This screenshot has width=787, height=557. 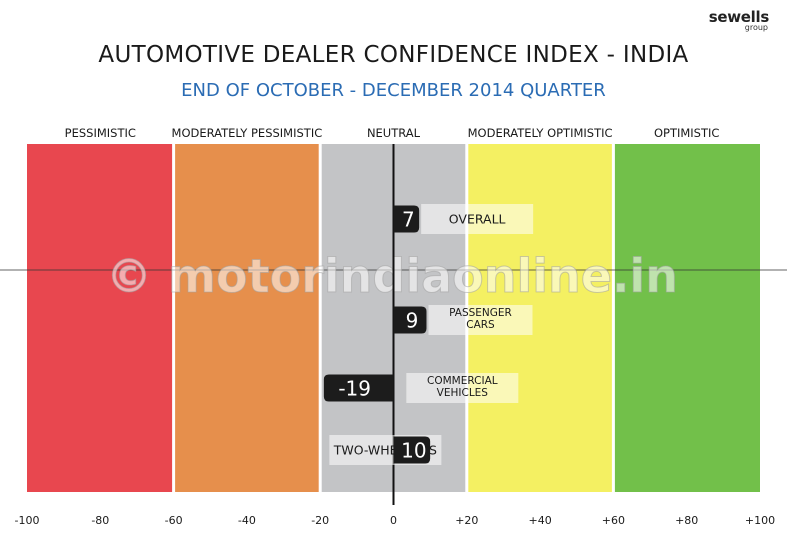 I want to click on tick-label: +20, so click(x=466, y=520).